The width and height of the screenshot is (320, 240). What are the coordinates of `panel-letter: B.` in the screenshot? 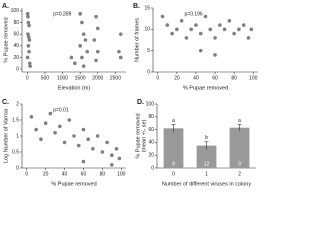 It's located at (136, 6).